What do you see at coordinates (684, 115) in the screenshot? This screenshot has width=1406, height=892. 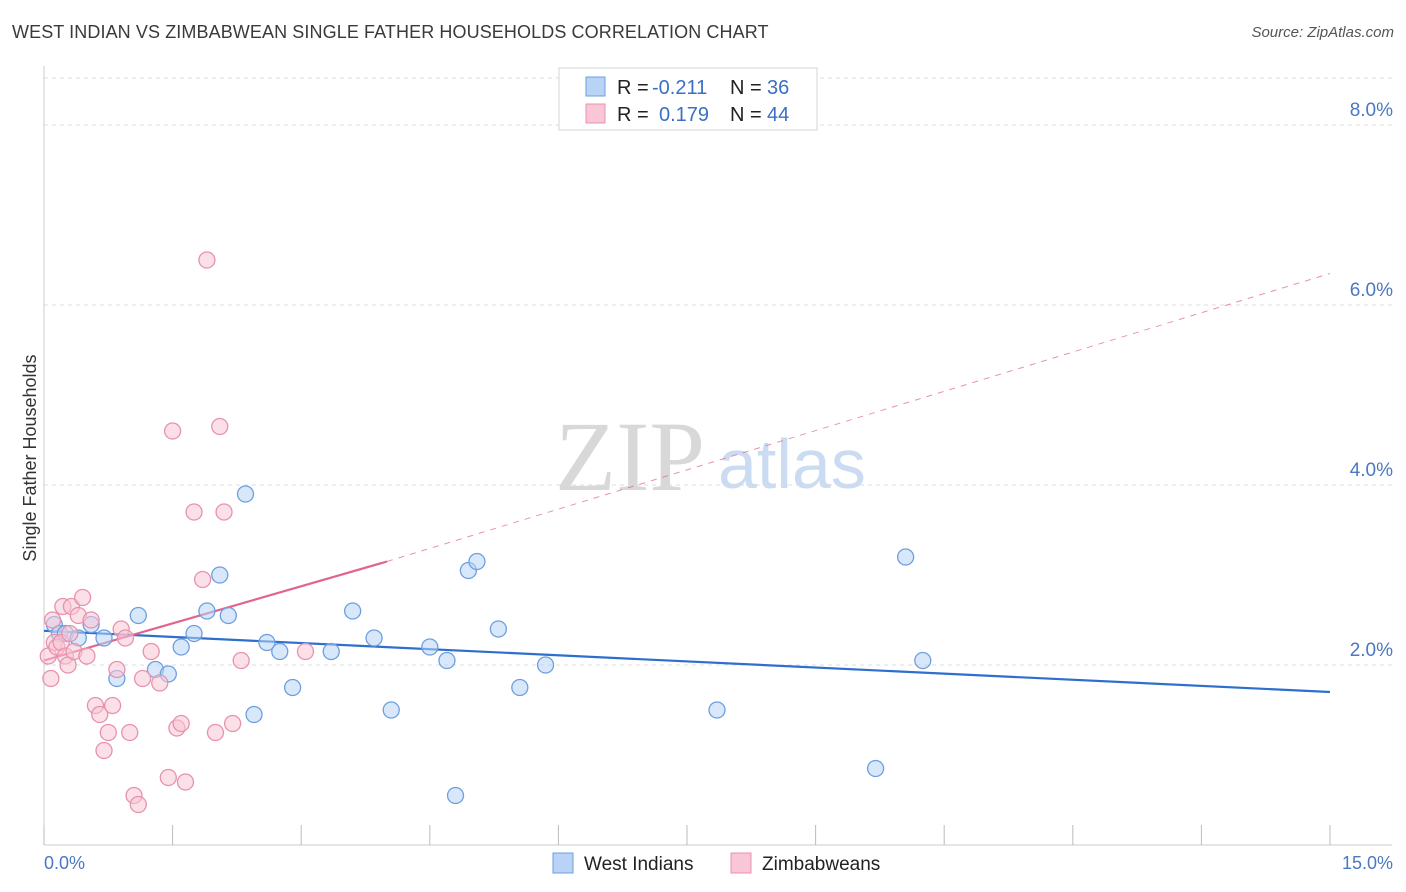 I see `legend-r-value-2: 0.179` at bounding box center [684, 115].